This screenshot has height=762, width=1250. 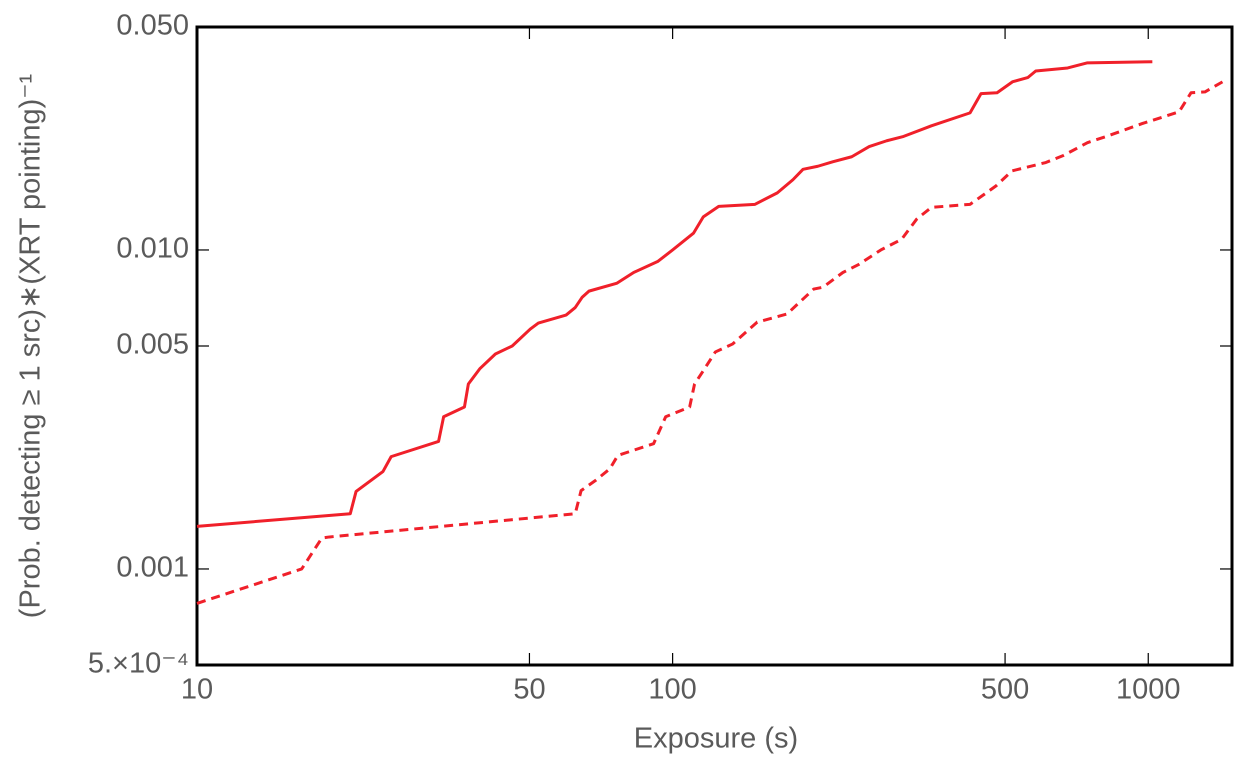 What do you see at coordinates (1005, 690) in the screenshot?
I see `x-tick-label: 500` at bounding box center [1005, 690].